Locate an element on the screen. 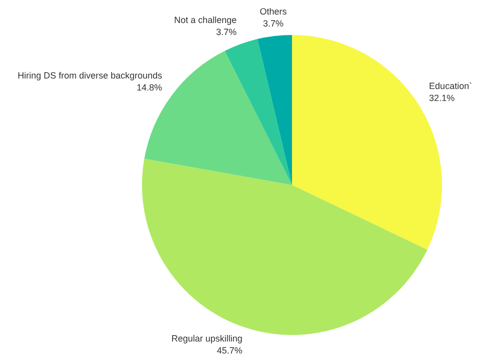 The width and height of the screenshot is (500, 362). slice-label: Regular upskilling is located at coordinates (206, 339).